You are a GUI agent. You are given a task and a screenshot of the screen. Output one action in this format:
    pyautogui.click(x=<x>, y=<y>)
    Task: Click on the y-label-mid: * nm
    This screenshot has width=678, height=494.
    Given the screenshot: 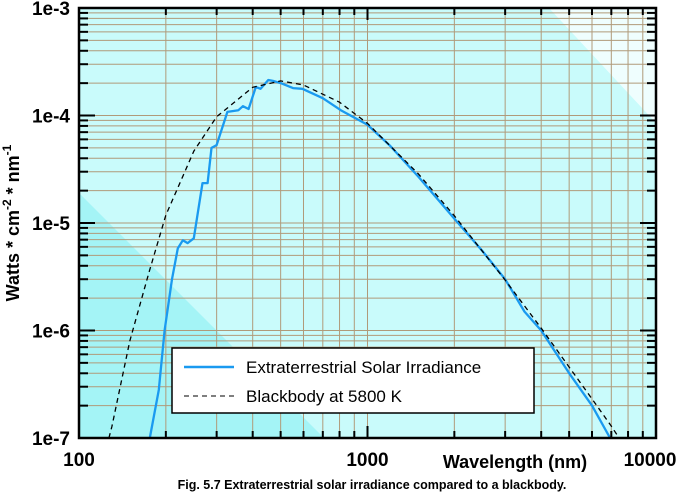 What is the action you would take?
    pyautogui.click(x=13, y=177)
    